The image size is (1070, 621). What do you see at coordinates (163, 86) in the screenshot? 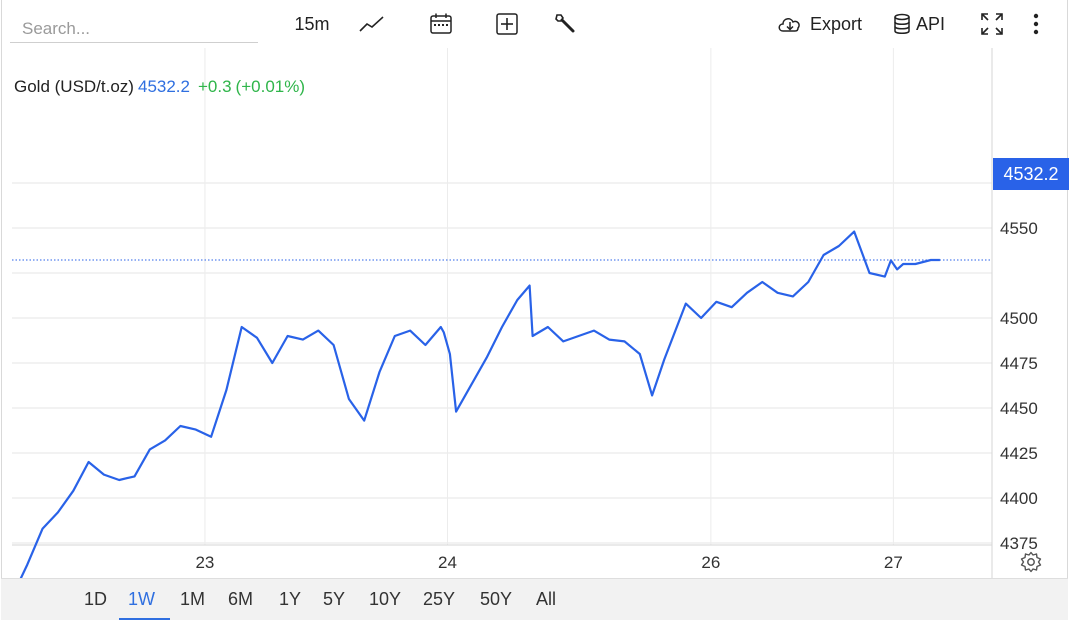
I see `legend-price: 4532.2` at bounding box center [163, 86].